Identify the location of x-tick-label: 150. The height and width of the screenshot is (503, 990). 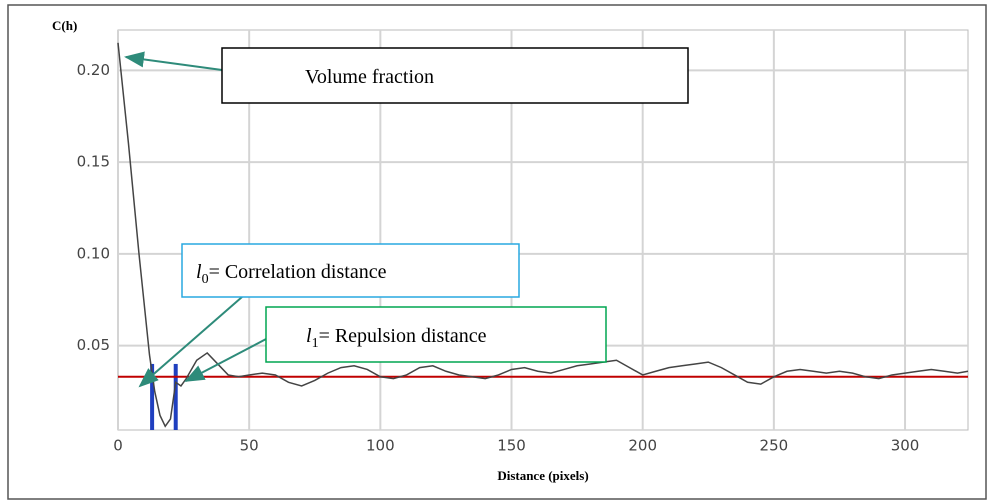
(511, 446).